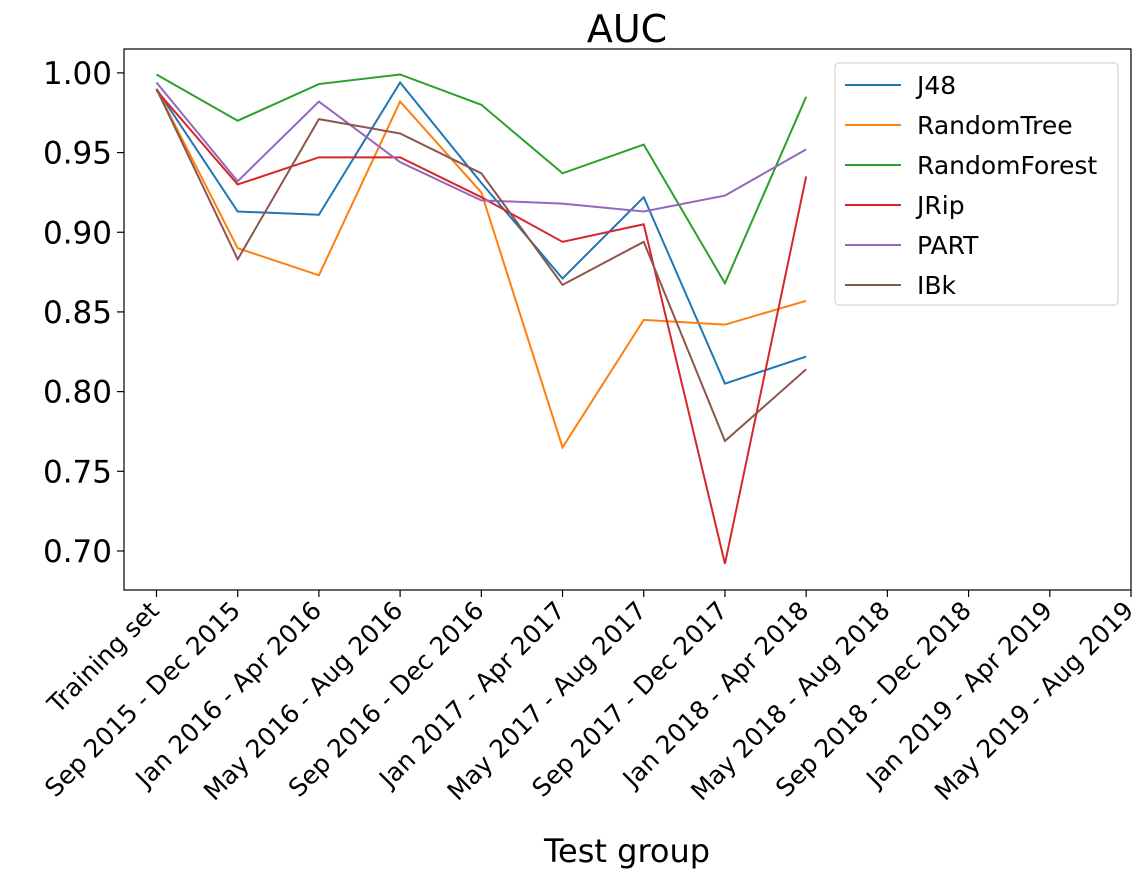  What do you see at coordinates (995, 125) in the screenshot?
I see `legend-label: RandomTree` at bounding box center [995, 125].